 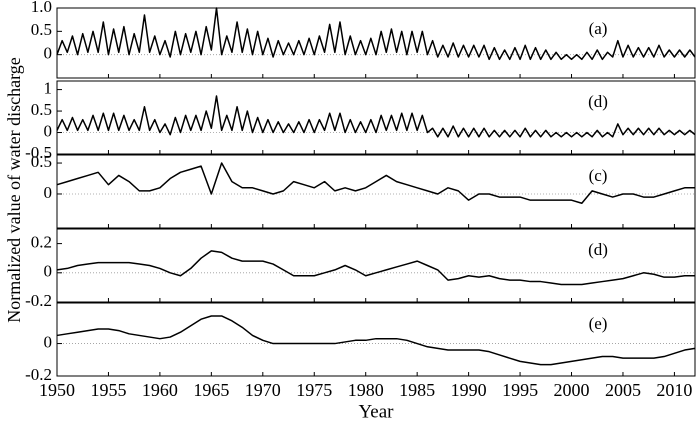 What do you see at coordinates (48, 87) in the screenshot?
I see `y-tick-label: 1` at bounding box center [48, 87].